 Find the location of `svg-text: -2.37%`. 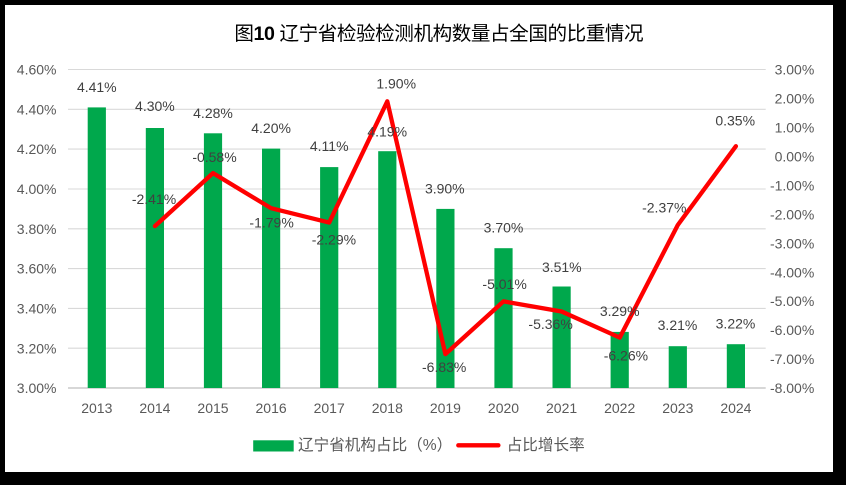

svg-text: -2.37% is located at coordinates (664, 208).